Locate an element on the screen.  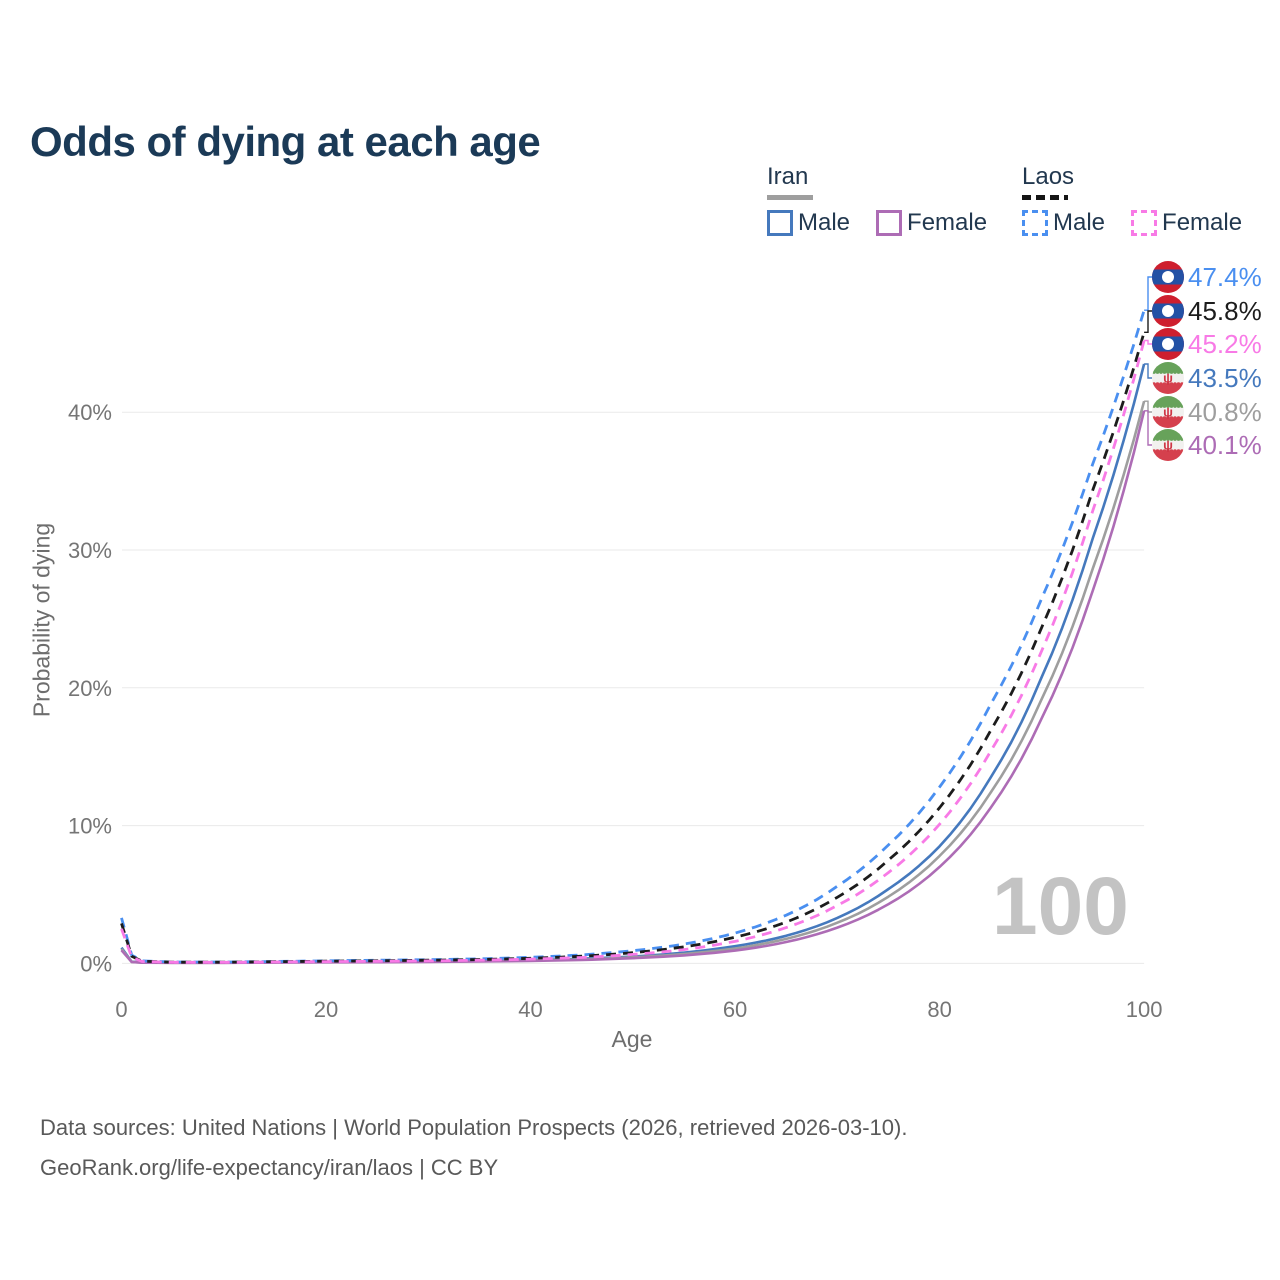
y-tick-label: 20% is located at coordinates (90, 688).